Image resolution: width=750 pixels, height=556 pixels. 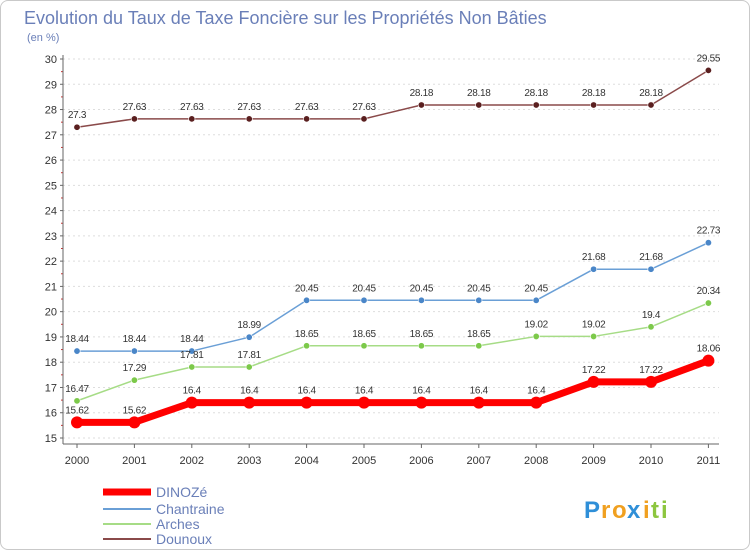 What do you see at coordinates (422, 93) in the screenshot?
I see `data-label-dounoux-2006: 28.18` at bounding box center [422, 93].